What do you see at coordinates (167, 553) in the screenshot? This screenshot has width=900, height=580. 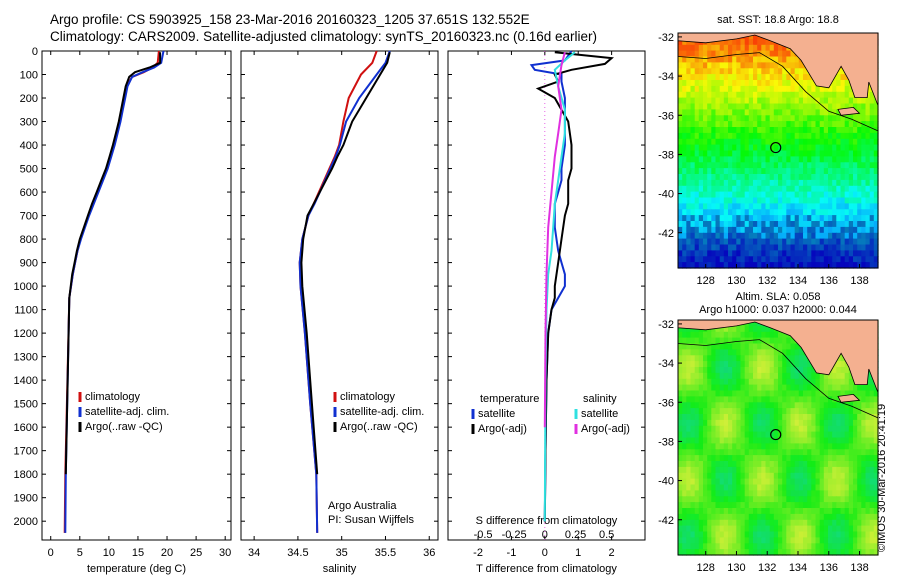 I see `temp-xtick-label: 20` at bounding box center [167, 553].